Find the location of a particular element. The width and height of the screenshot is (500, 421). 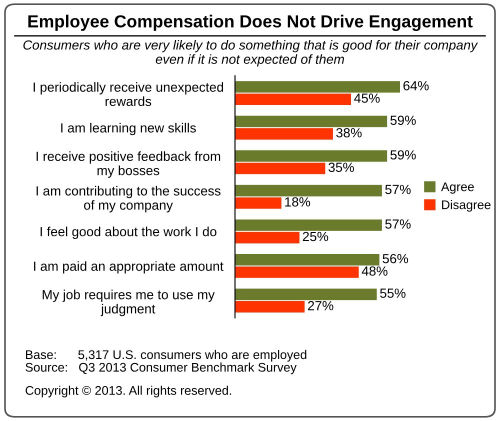

legend-label: Disagree is located at coordinates (466, 206).